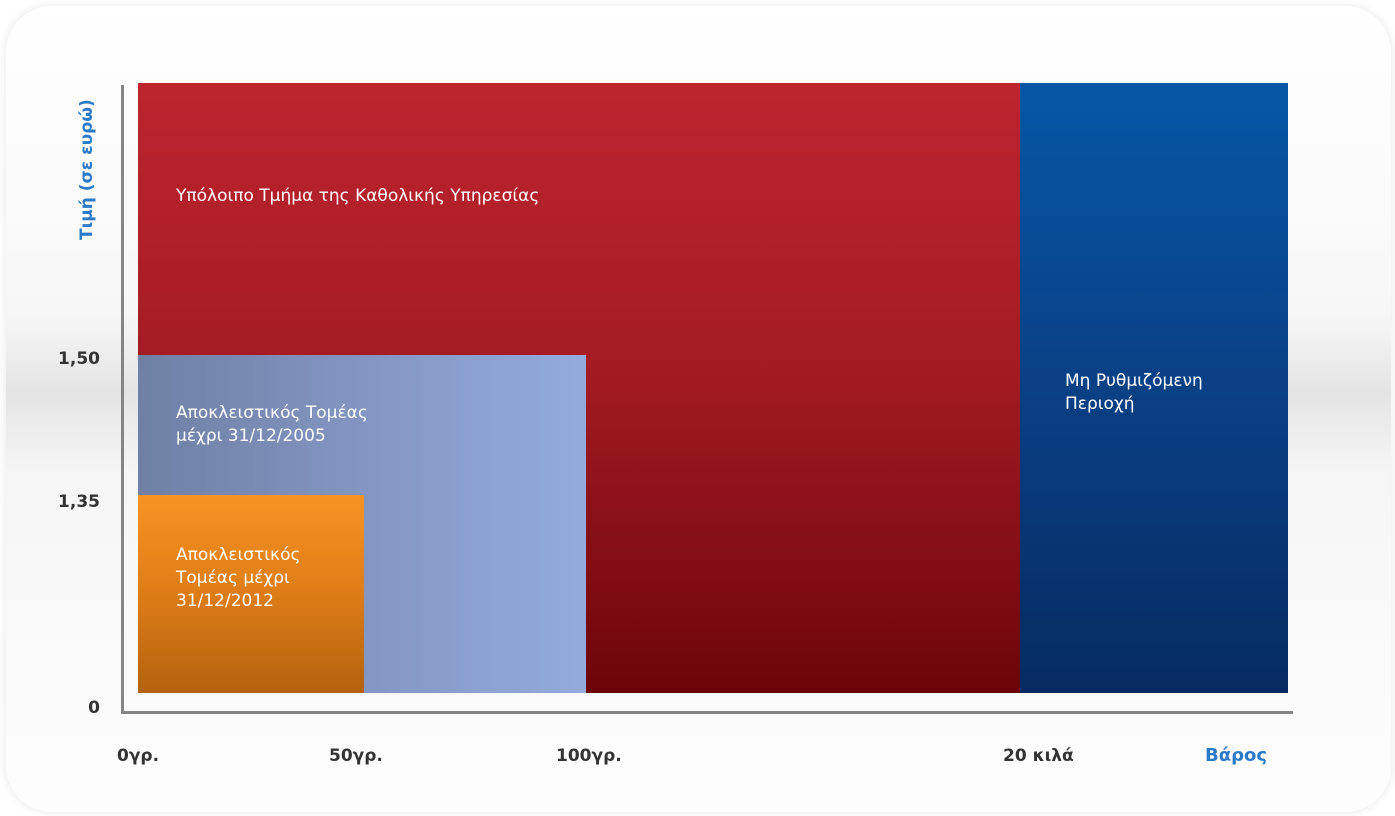 This screenshot has height=816, width=1395. What do you see at coordinates (238, 578) in the screenshot?
I see `region-label-exclusive-2012: Αποκλειστικός Τομέας μέχρι 31/12/2012` at bounding box center [238, 578].